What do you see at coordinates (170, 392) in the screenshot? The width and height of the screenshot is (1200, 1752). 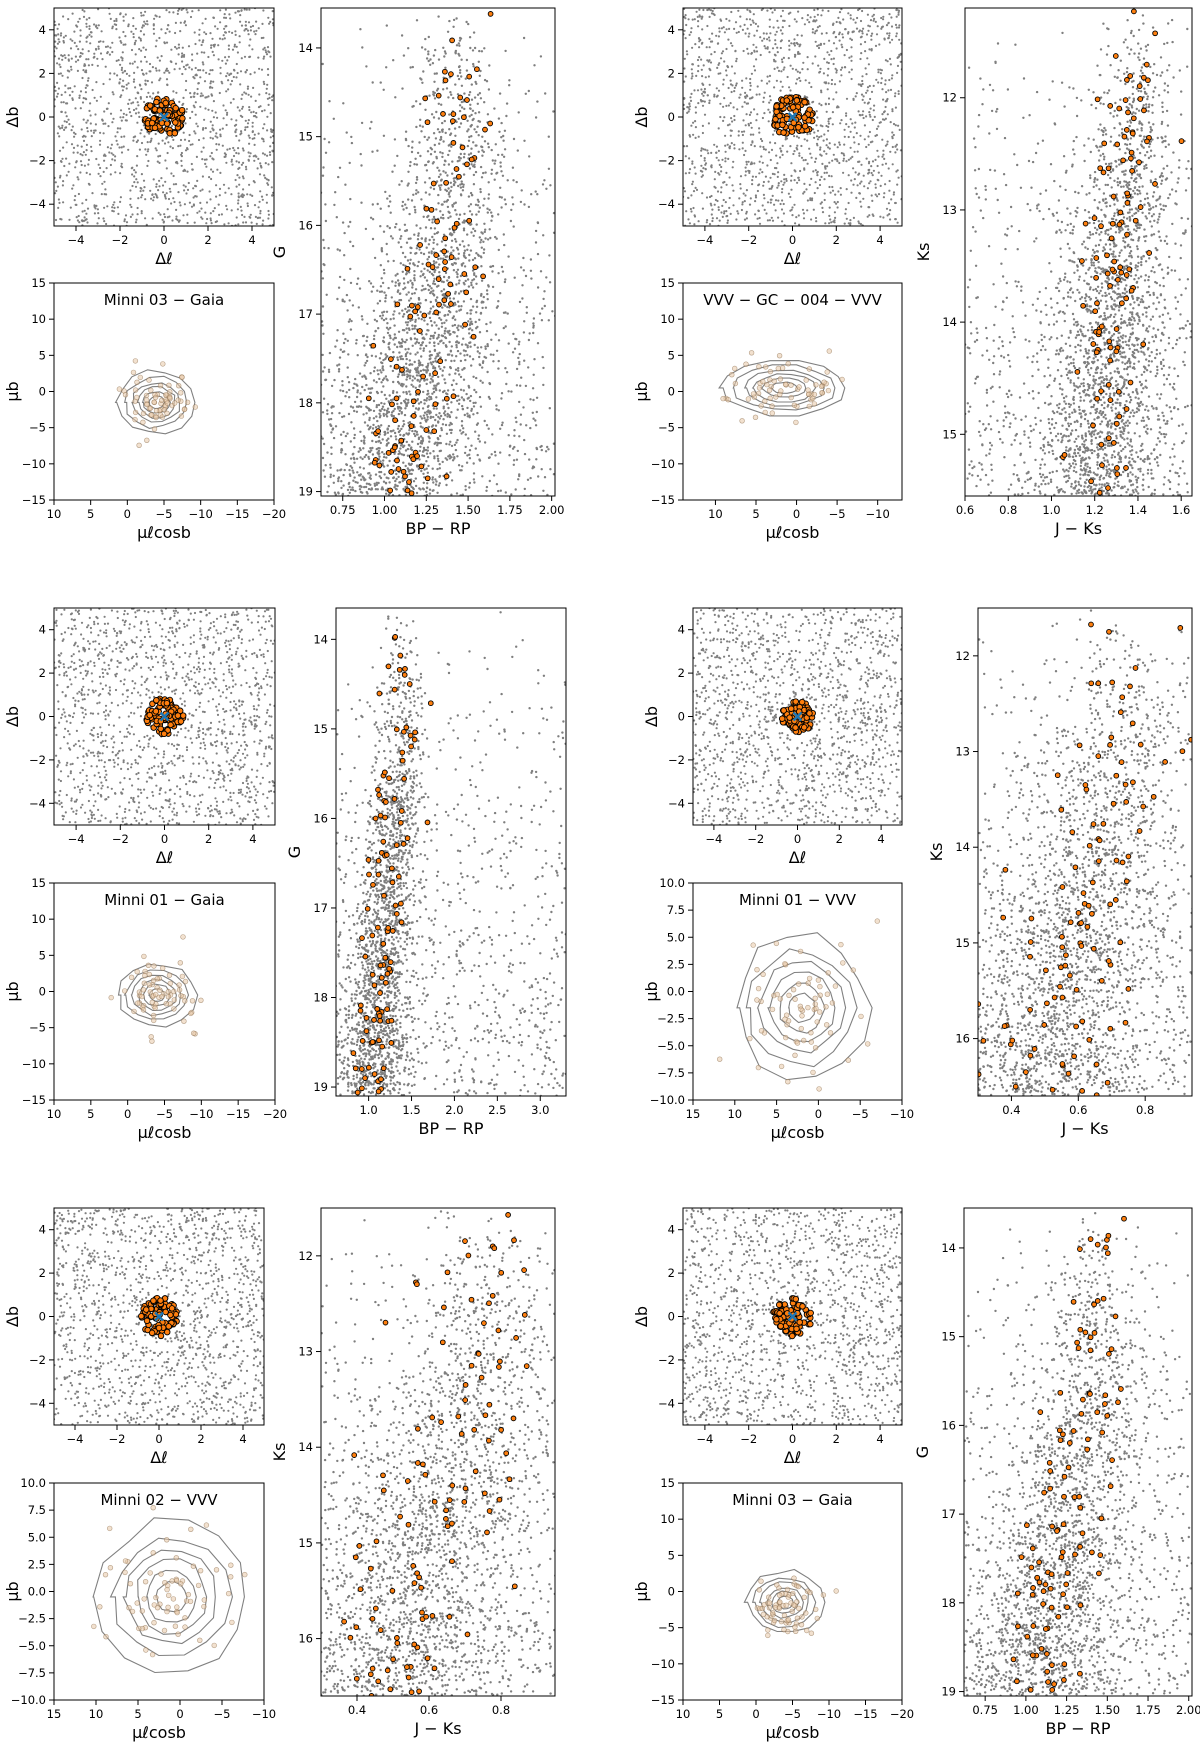 I see `pm-member-star` at bounding box center [170, 392].